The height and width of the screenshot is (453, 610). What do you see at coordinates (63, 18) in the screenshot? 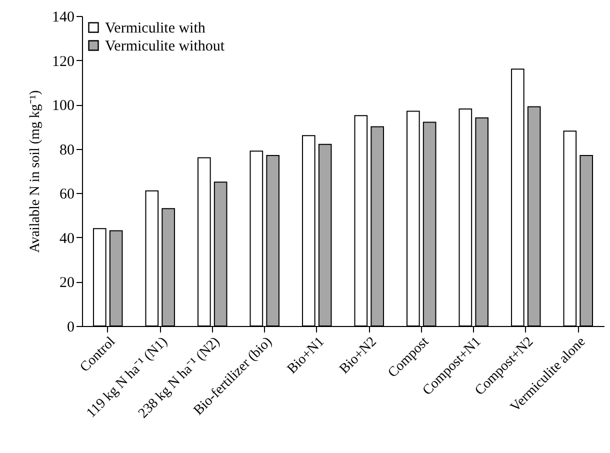
I see `y-tick-label: 140` at bounding box center [63, 18].